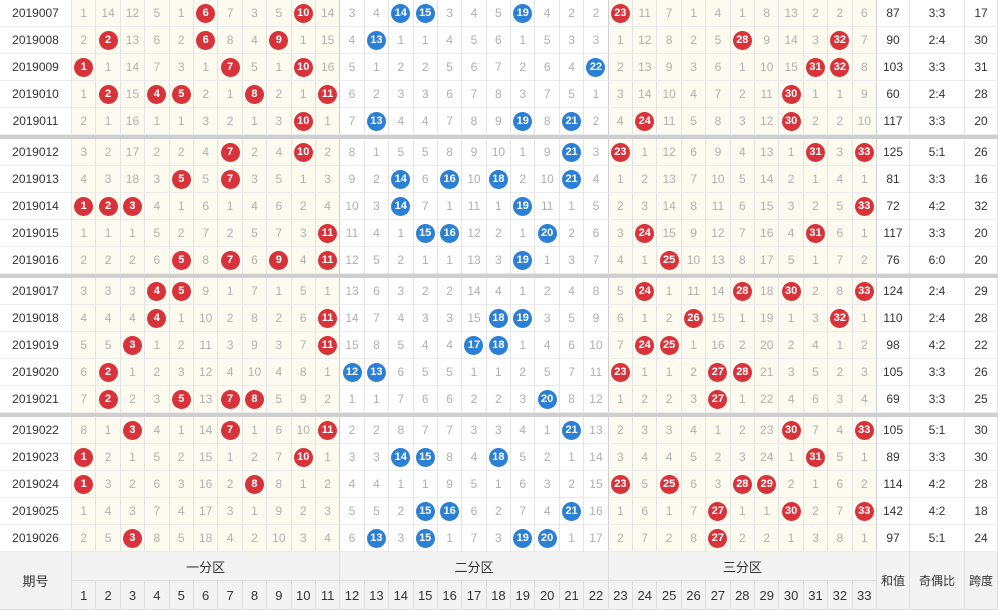 The width and height of the screenshot is (998, 610). I want to click on number-header: 15, so click(425, 595).